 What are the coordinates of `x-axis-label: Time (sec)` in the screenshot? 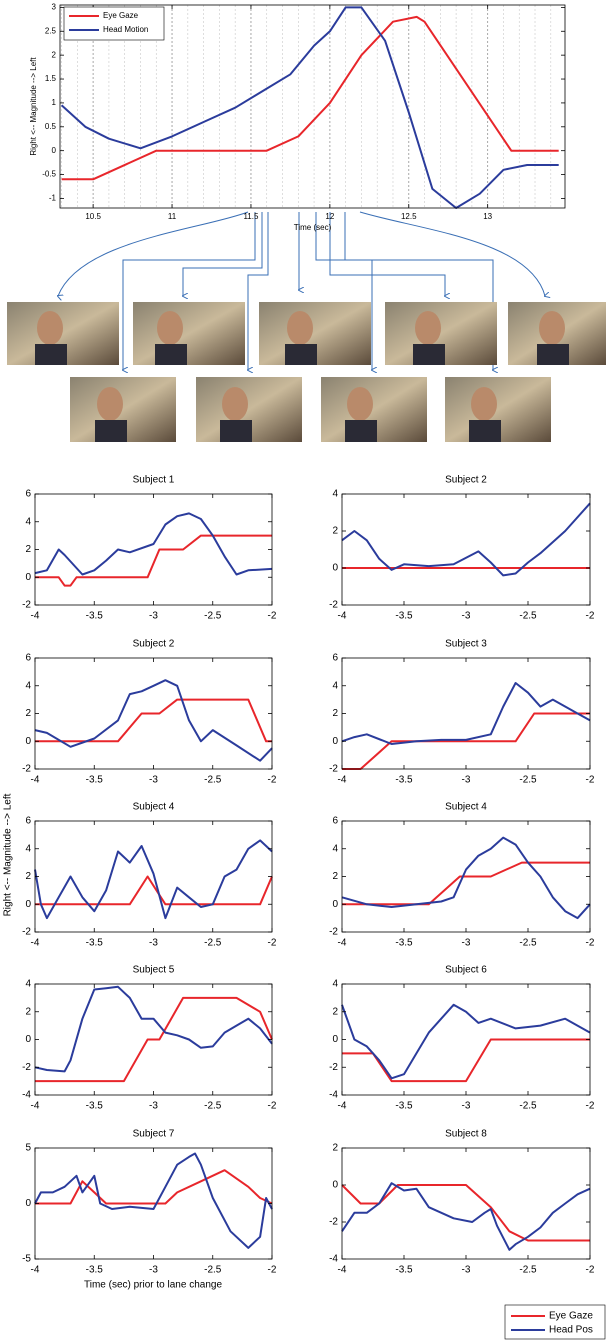 It's located at (313, 227).